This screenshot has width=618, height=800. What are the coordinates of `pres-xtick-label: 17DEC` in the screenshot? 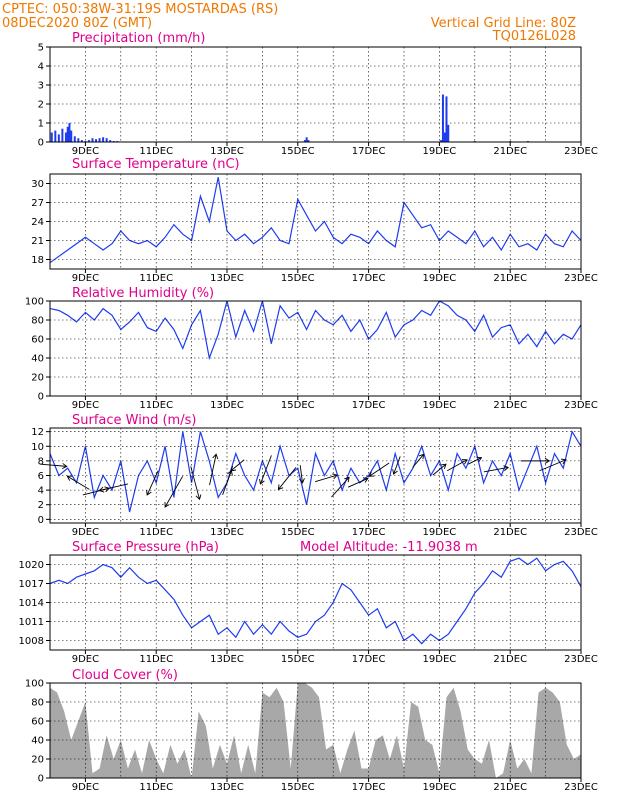 It's located at (369, 659).